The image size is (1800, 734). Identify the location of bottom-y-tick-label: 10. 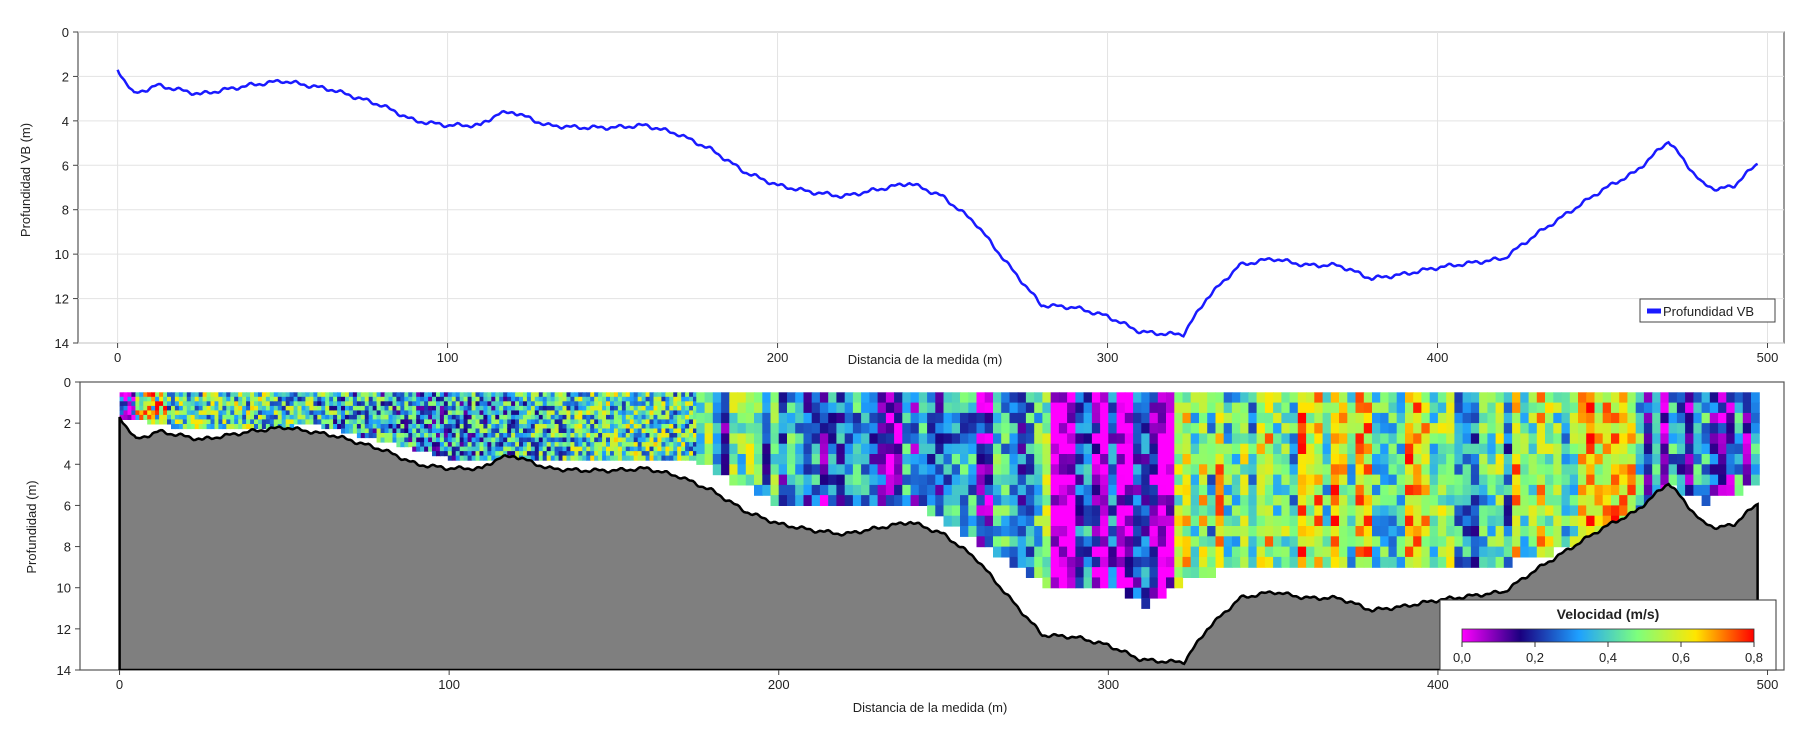
(64, 588).